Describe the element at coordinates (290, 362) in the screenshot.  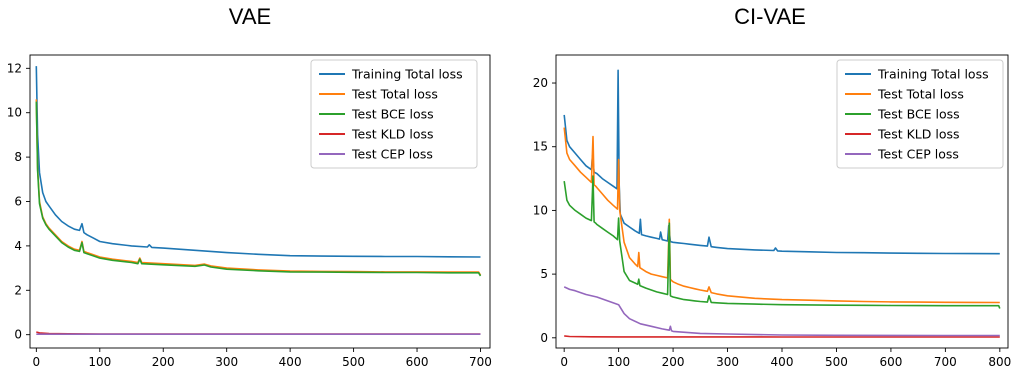
I see `x-tick-label-0-4: 400` at that location.